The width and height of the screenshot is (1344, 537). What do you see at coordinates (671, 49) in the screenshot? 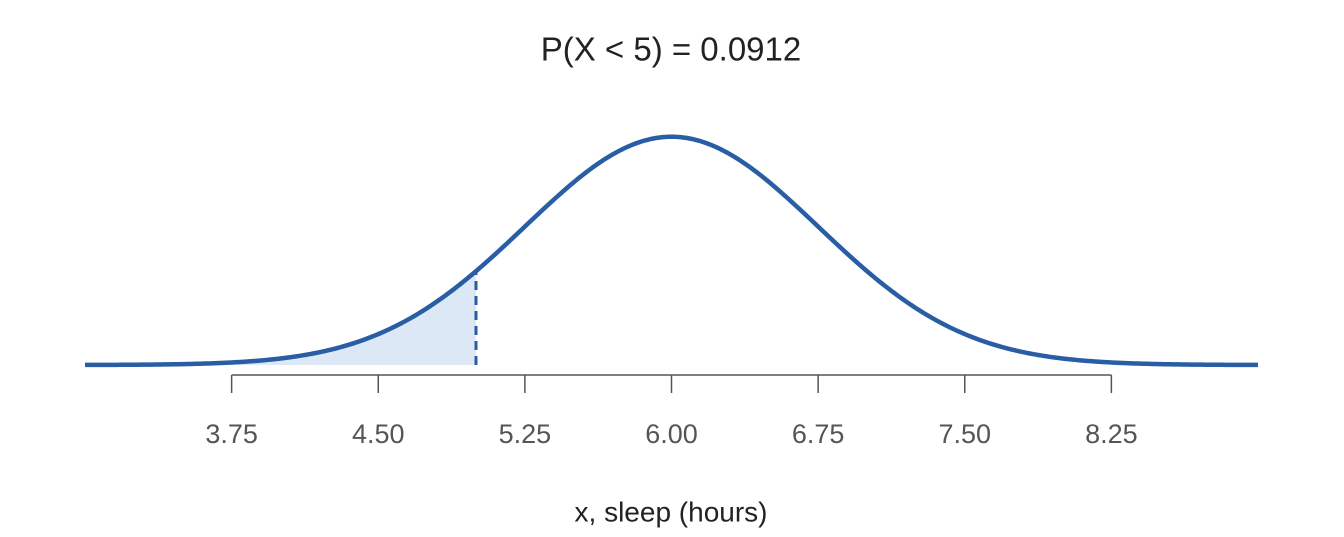
I see `chart-title: P(X < 5) = 0.0912` at bounding box center [671, 49].